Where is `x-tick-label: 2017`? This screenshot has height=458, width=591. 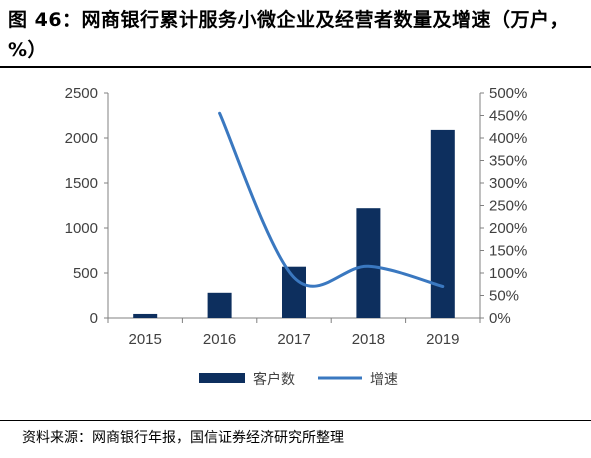
x-tick-label: 2017 is located at coordinates (293, 339).